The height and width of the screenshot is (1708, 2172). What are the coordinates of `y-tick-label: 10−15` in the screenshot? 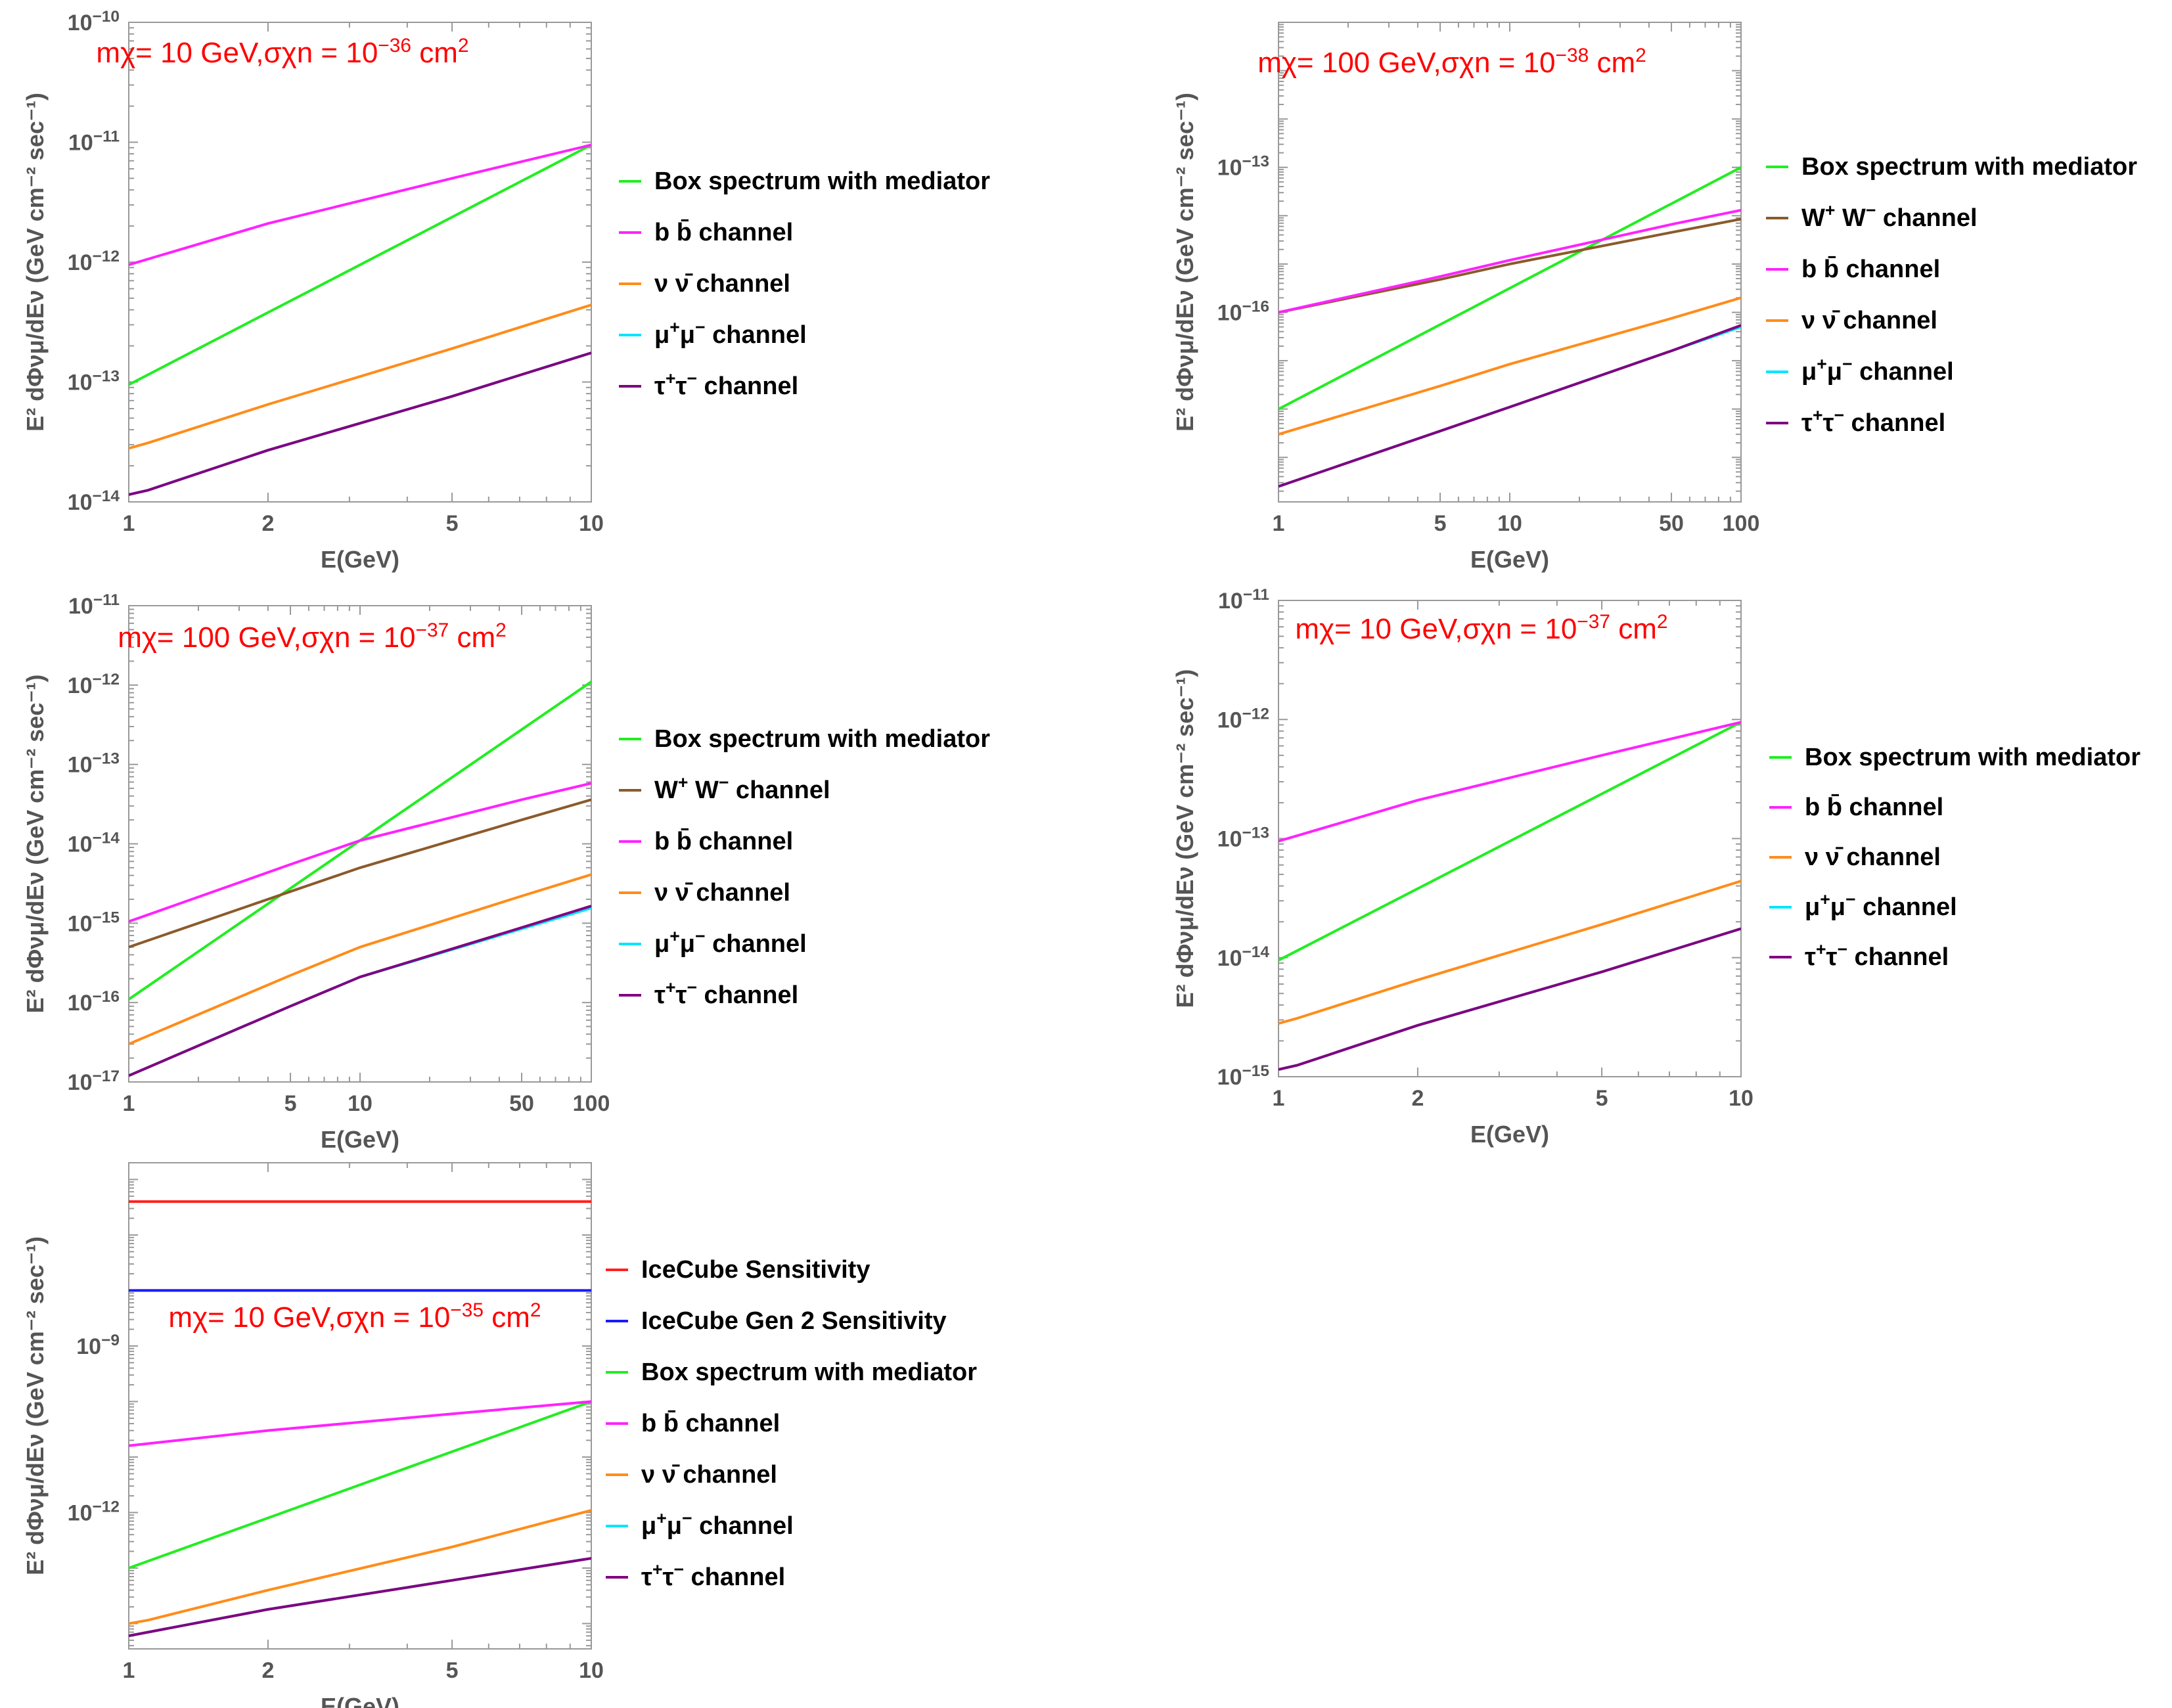 It's located at (1243, 1076).